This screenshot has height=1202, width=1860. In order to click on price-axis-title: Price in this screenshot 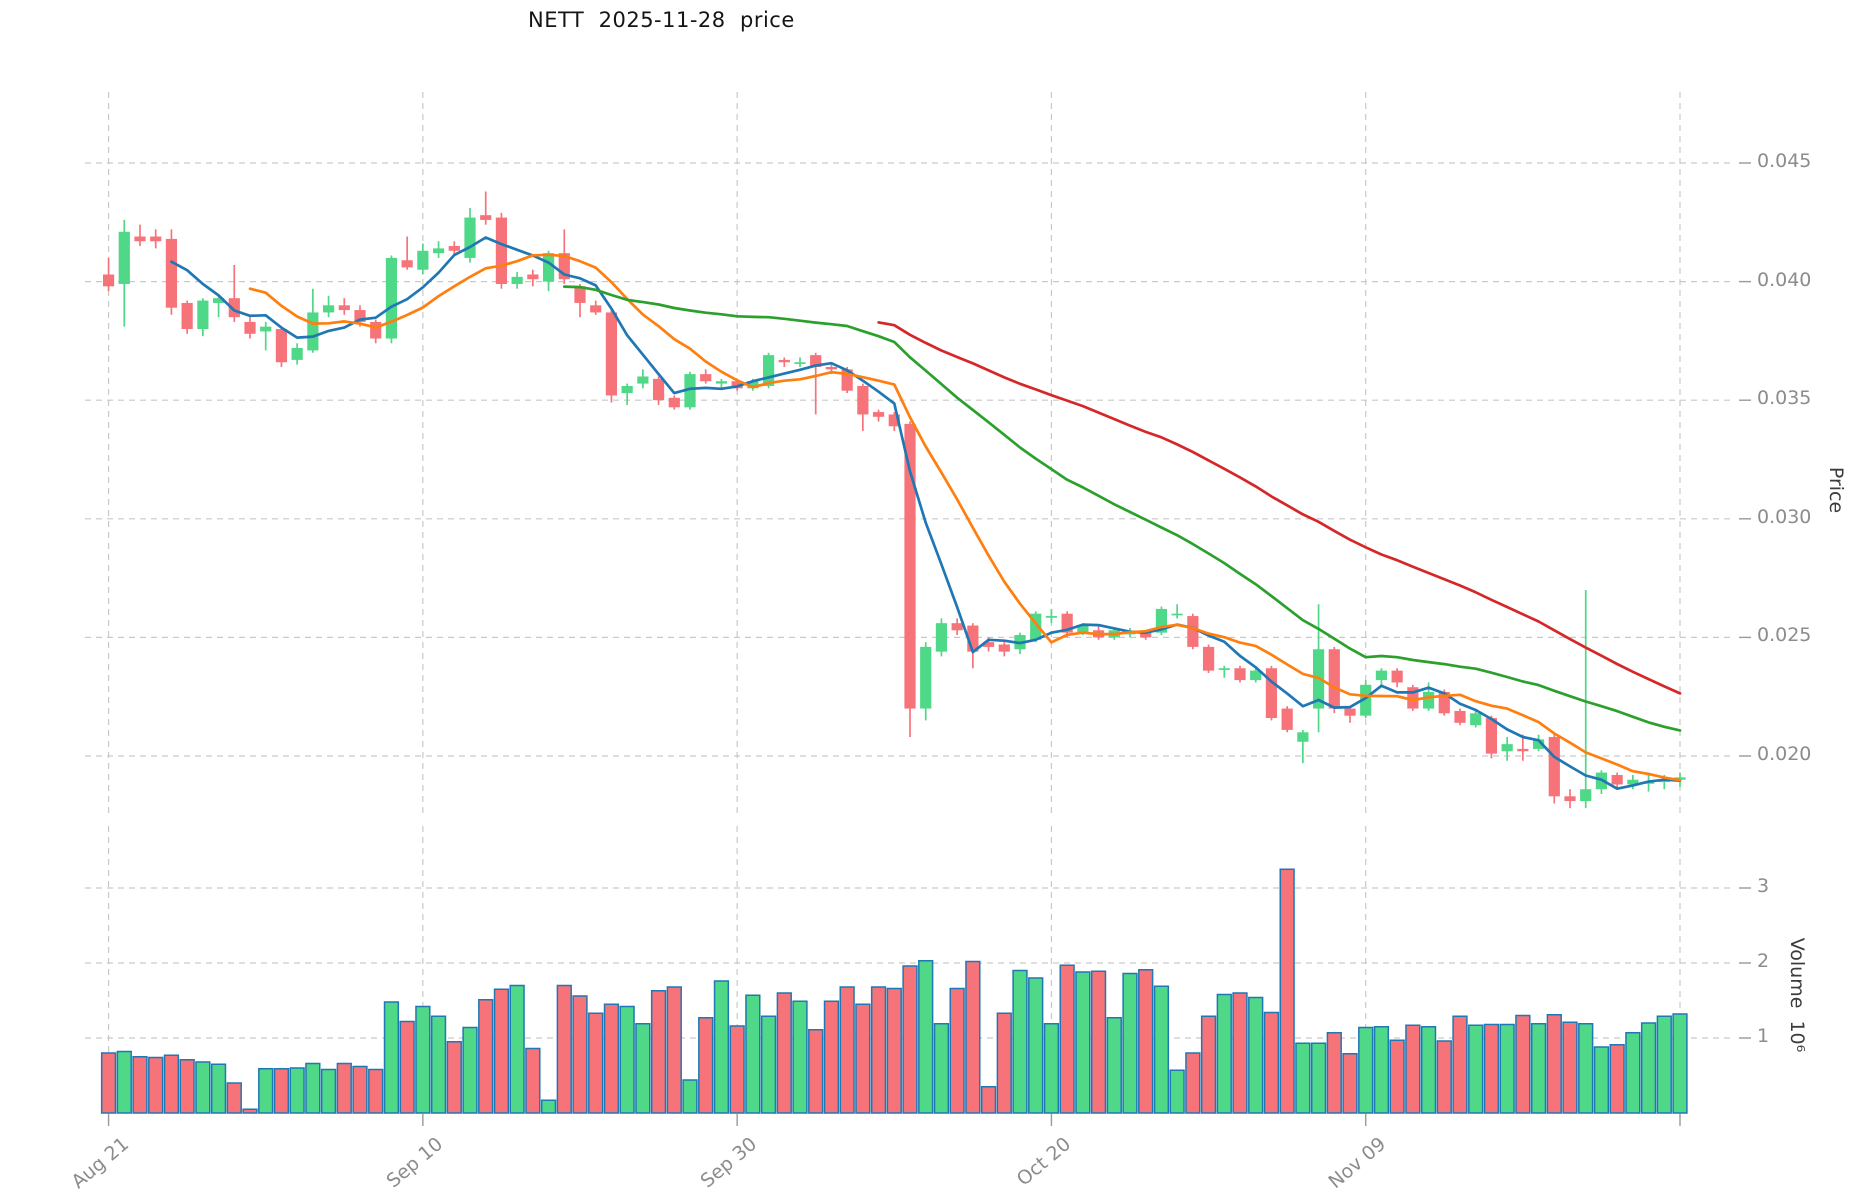, I will do `click(1836, 490)`.